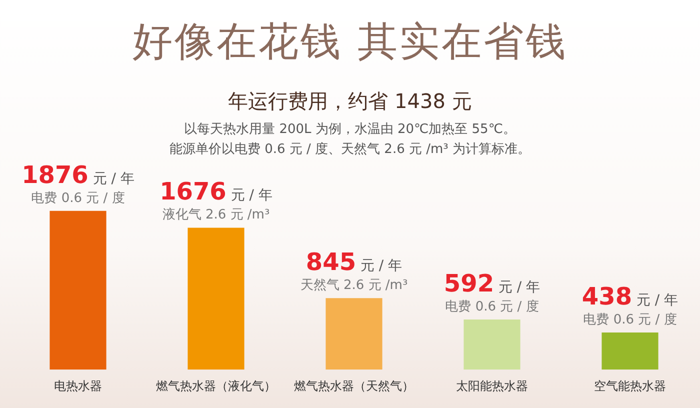  I want to click on data-label: 592, so click(469, 283).